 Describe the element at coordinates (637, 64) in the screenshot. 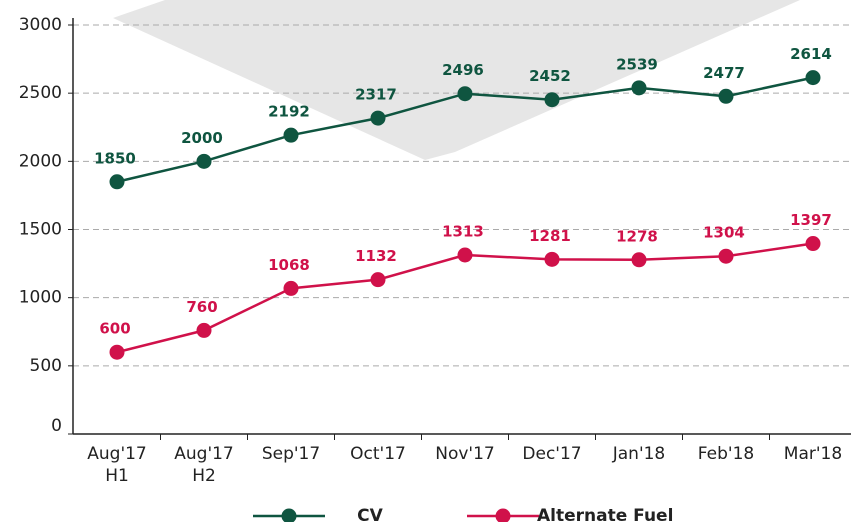

I see `data-label: 2539` at that location.